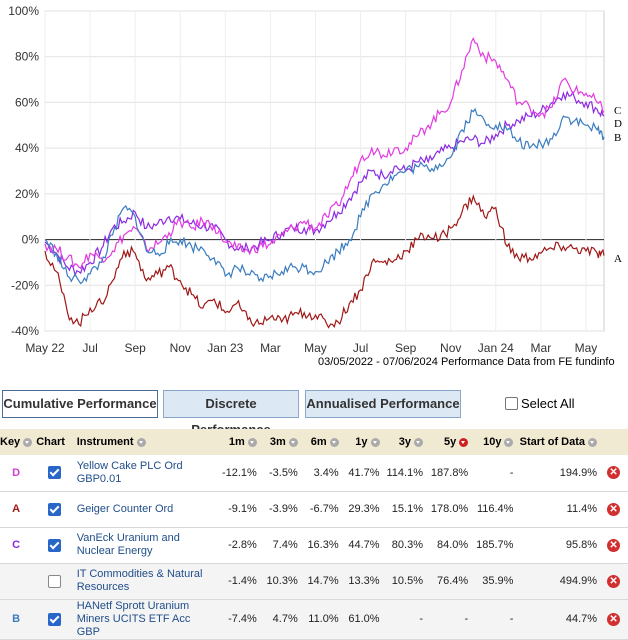 The image size is (628, 640). Describe the element at coordinates (27, 194) in the screenshot. I see `y-tick-label: 20%` at that location.